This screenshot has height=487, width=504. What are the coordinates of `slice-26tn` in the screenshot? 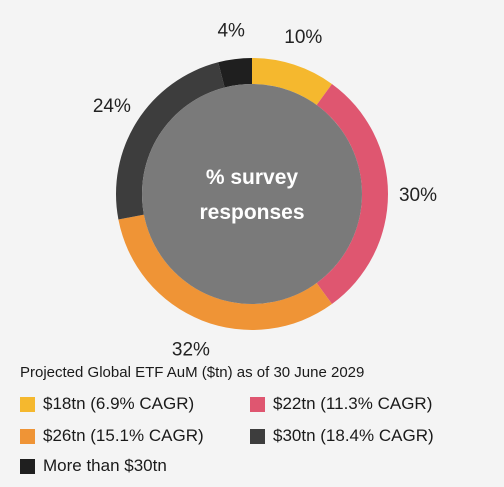 It's located at (225, 272).